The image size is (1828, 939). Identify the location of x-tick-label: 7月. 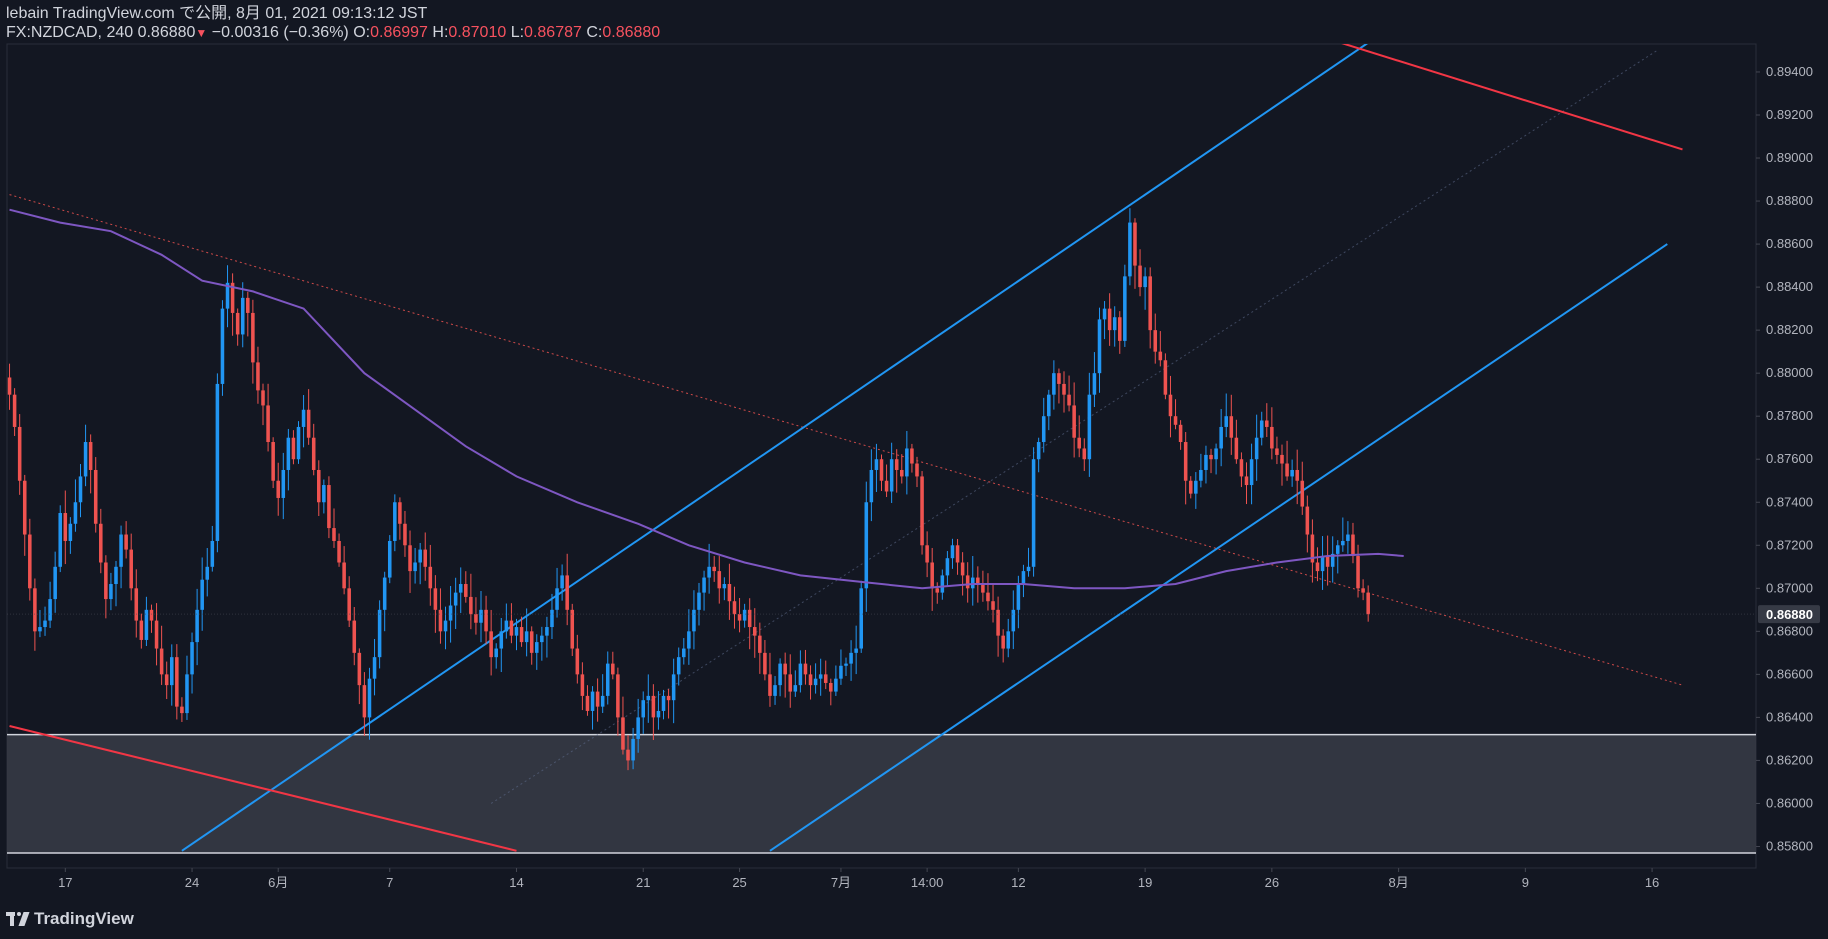
(841, 882).